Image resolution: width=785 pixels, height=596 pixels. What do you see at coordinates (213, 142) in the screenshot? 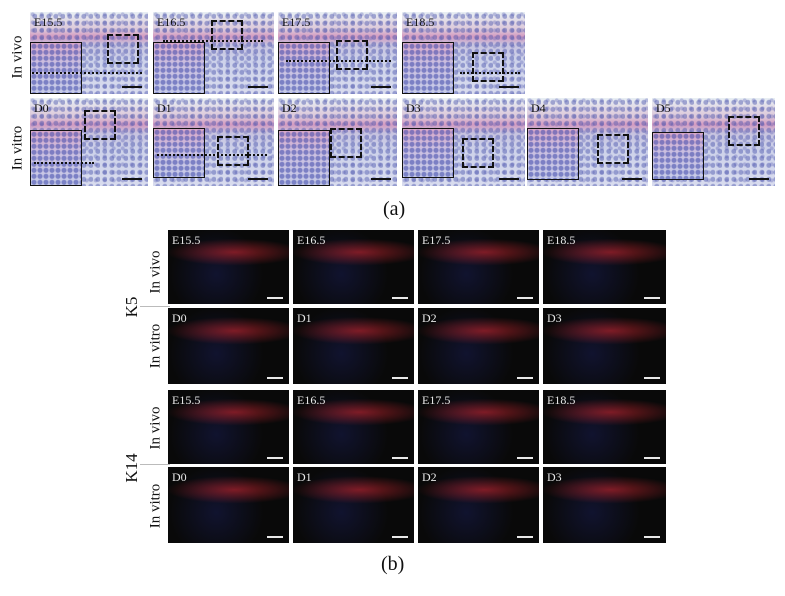
I see `he-tile: D1` at bounding box center [213, 142].